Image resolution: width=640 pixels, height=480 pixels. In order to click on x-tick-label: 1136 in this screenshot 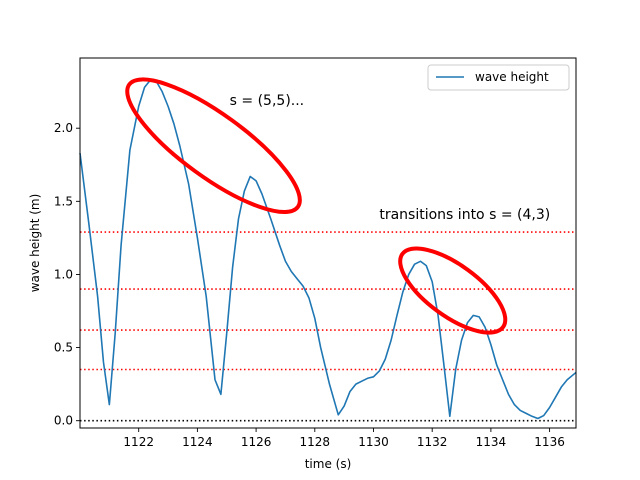, I will do `click(549, 442)`.